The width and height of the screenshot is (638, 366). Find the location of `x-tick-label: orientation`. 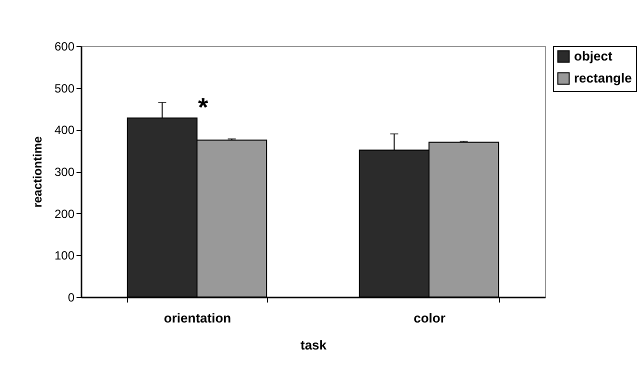

x-tick-label: orientation is located at coordinates (198, 318).